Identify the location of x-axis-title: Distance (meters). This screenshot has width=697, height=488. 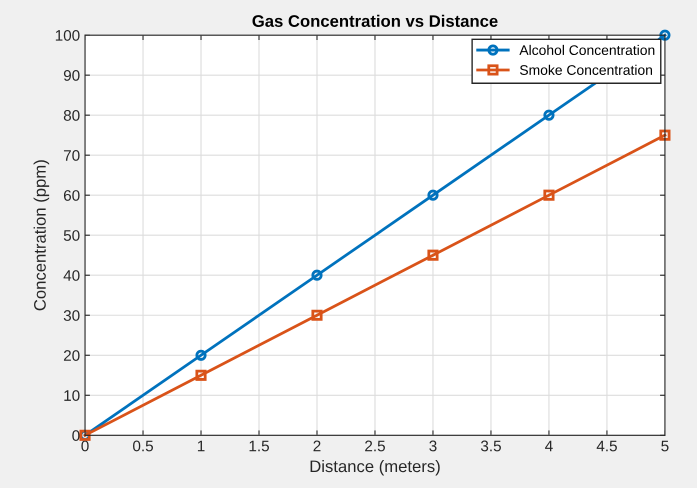
(375, 468).